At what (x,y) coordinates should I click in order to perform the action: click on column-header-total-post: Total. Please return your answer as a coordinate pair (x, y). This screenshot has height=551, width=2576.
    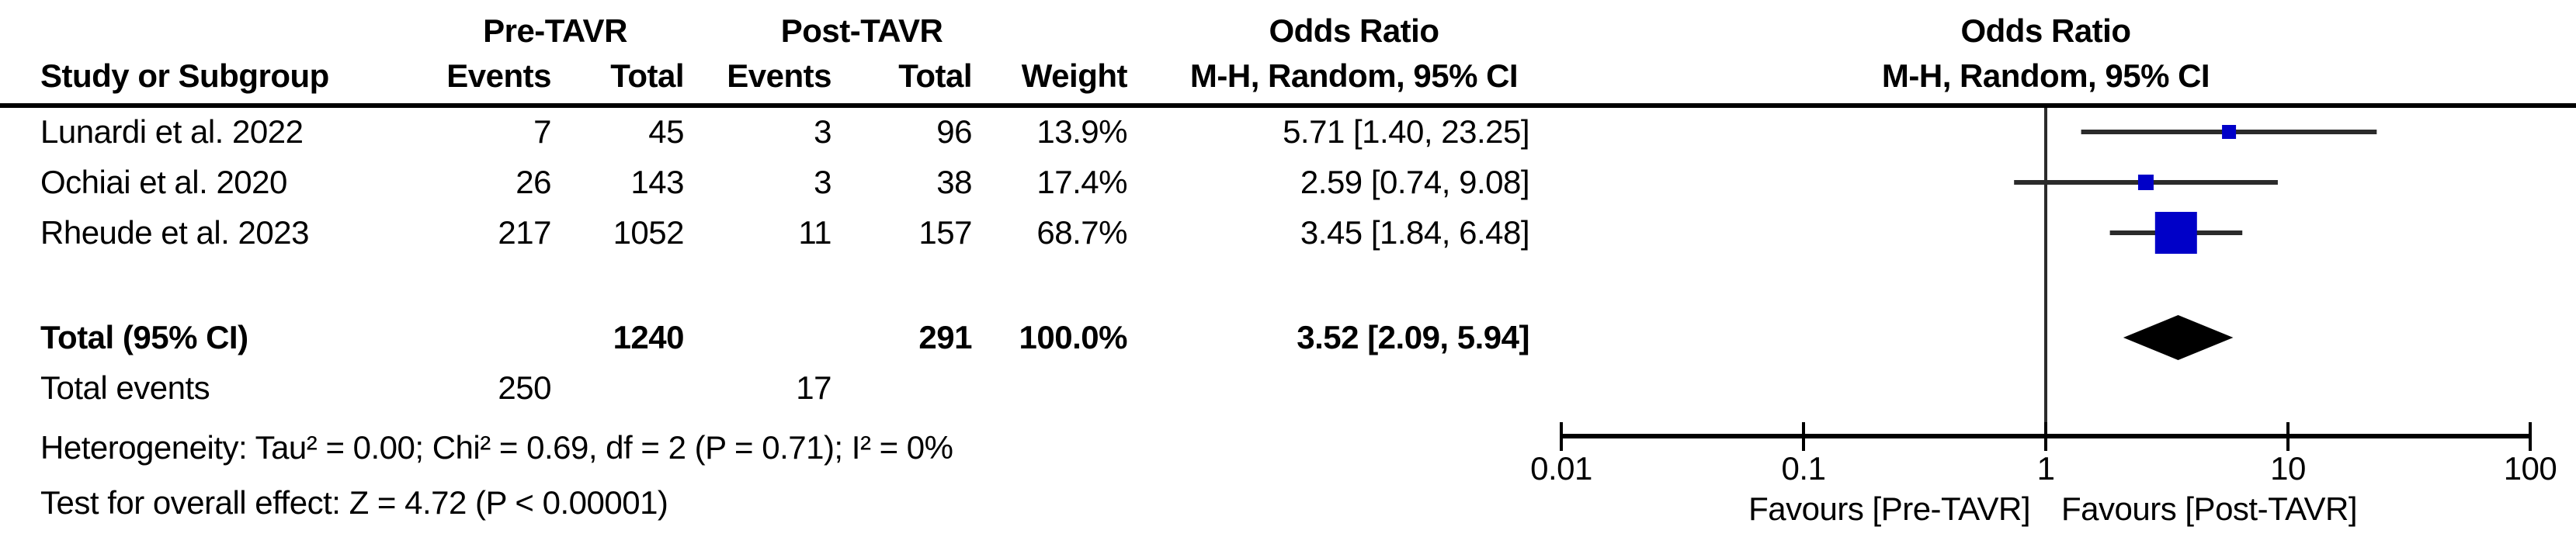
    Looking at the image, I should click on (935, 75).